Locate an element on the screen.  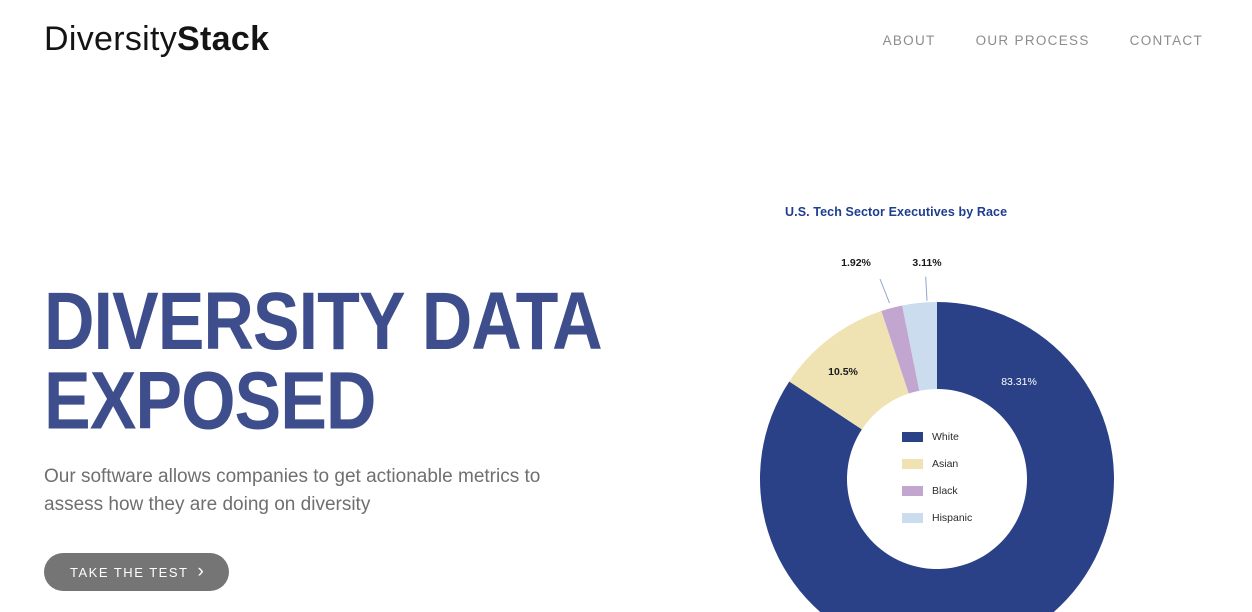
legend-swatch-hispanic is located at coordinates (912, 518).